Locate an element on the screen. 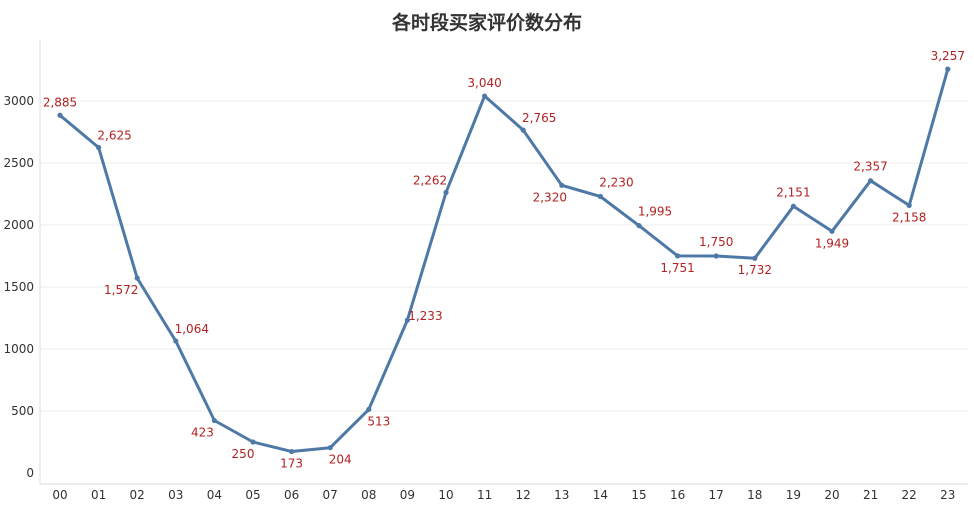 This screenshot has height=512, width=974. data-label: 3,257 is located at coordinates (948, 56).